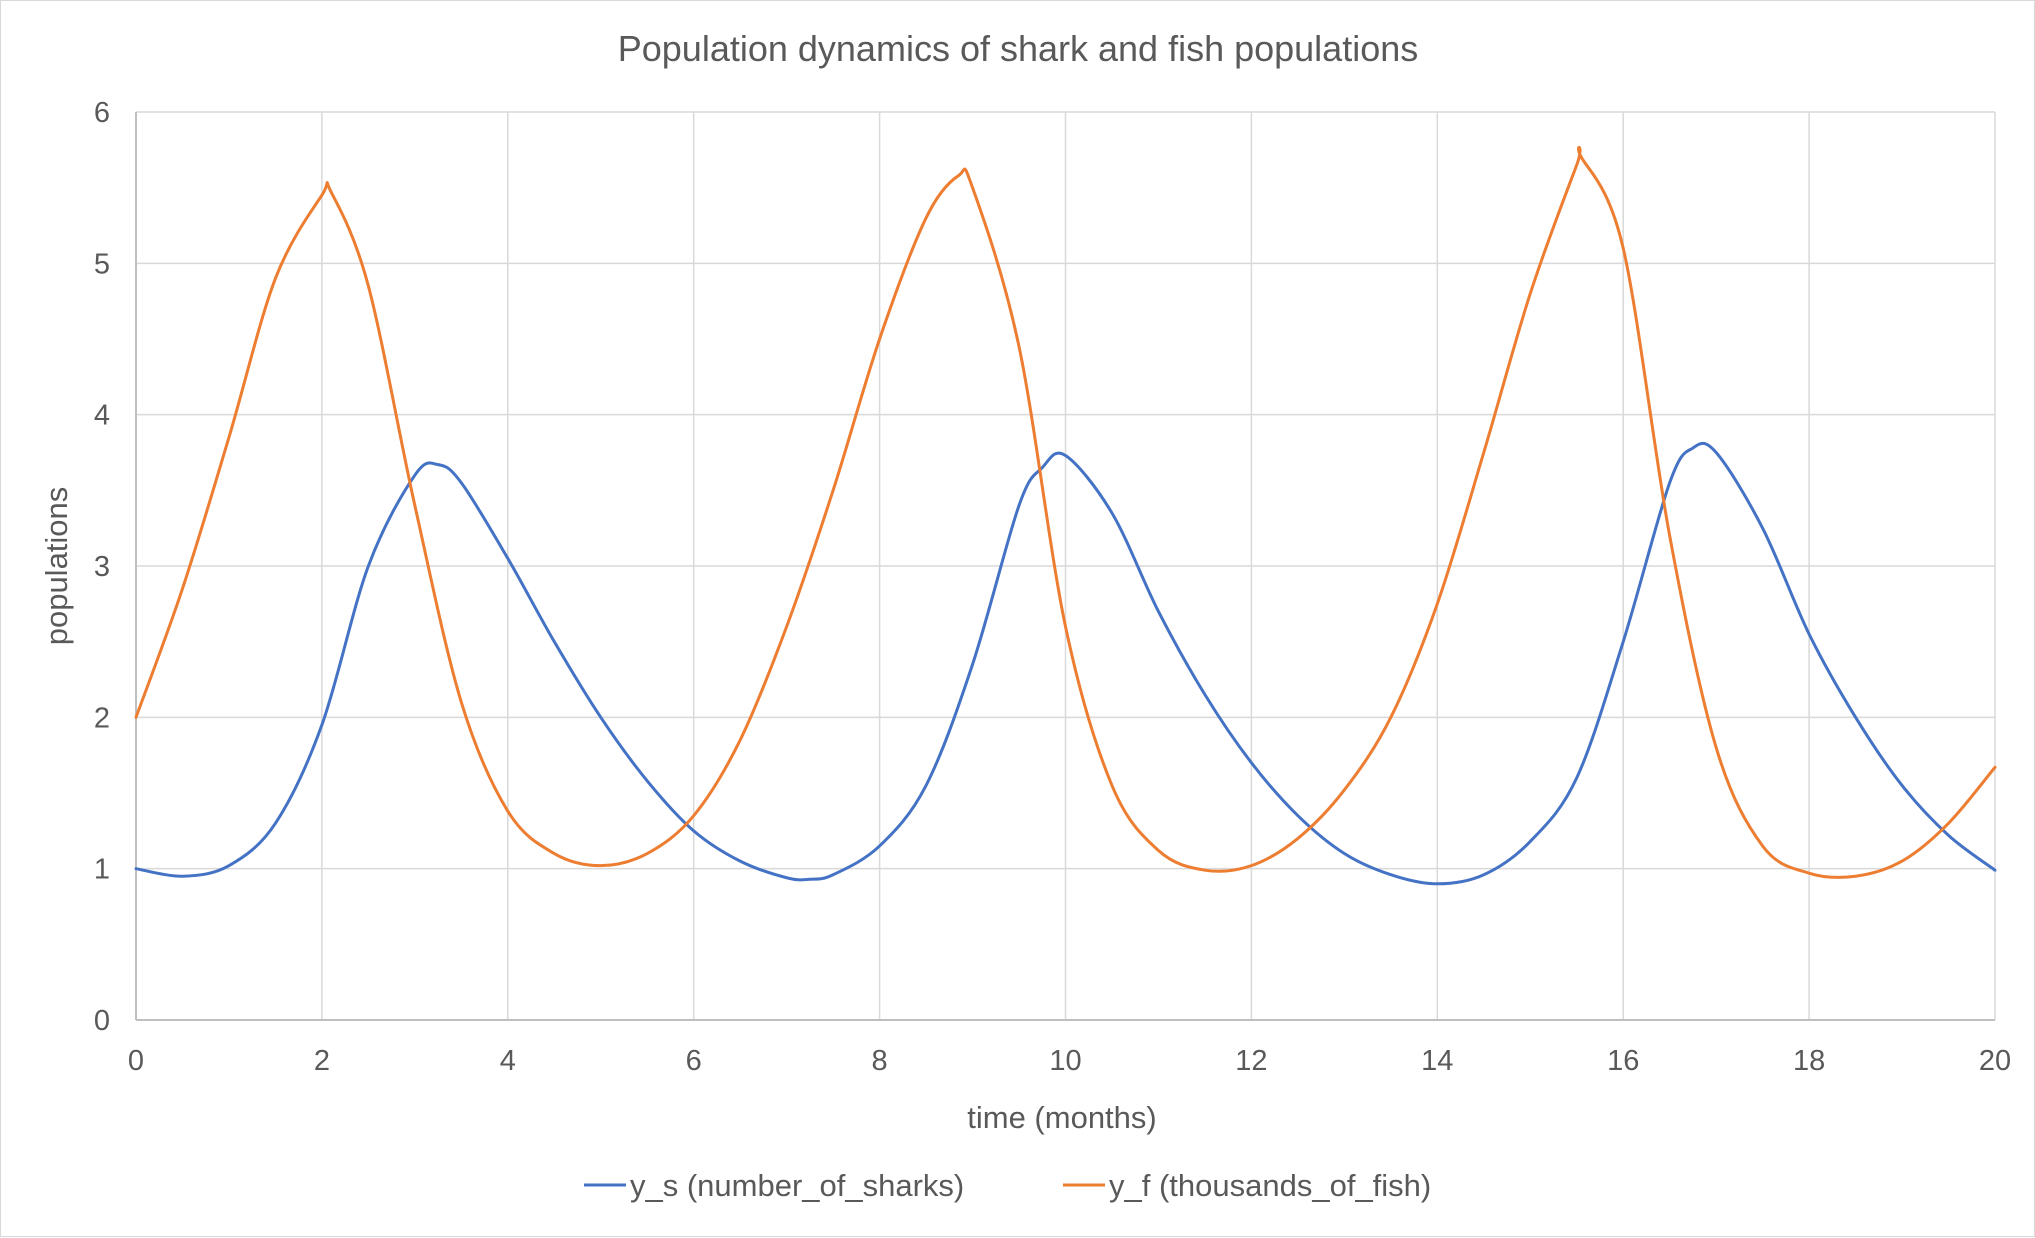 The width and height of the screenshot is (2035, 1238). Describe the element at coordinates (880, 1061) in the screenshot. I see `x-tick-label: 8` at that location.